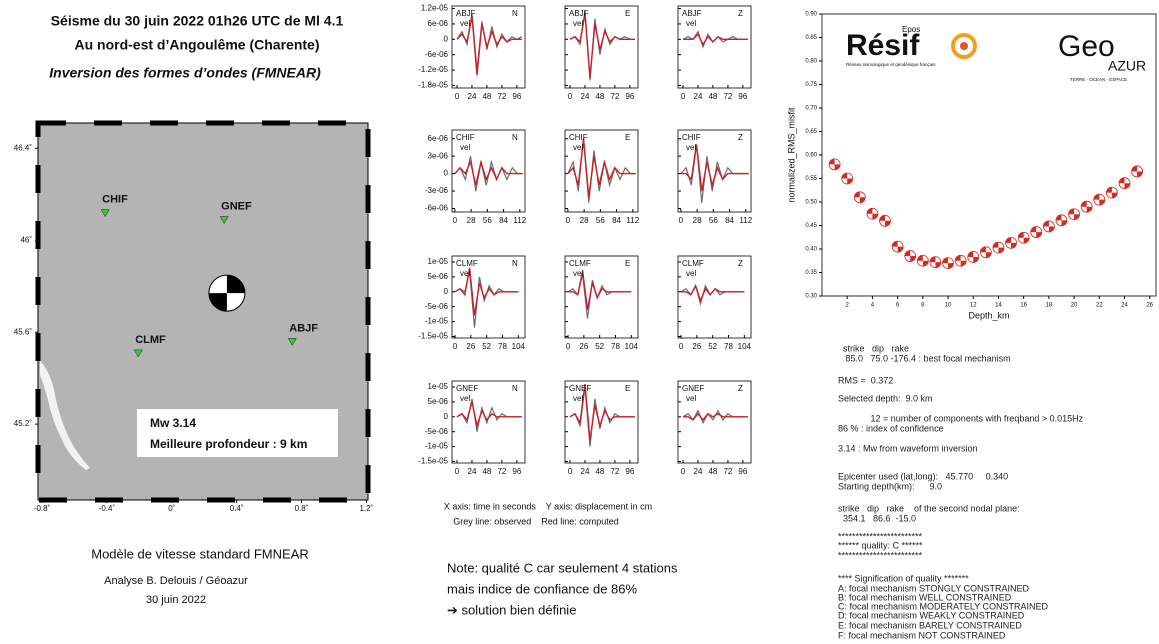  I want to click on footer-model: Modèle de vitesse standard FMNEAR, so click(199, 553).